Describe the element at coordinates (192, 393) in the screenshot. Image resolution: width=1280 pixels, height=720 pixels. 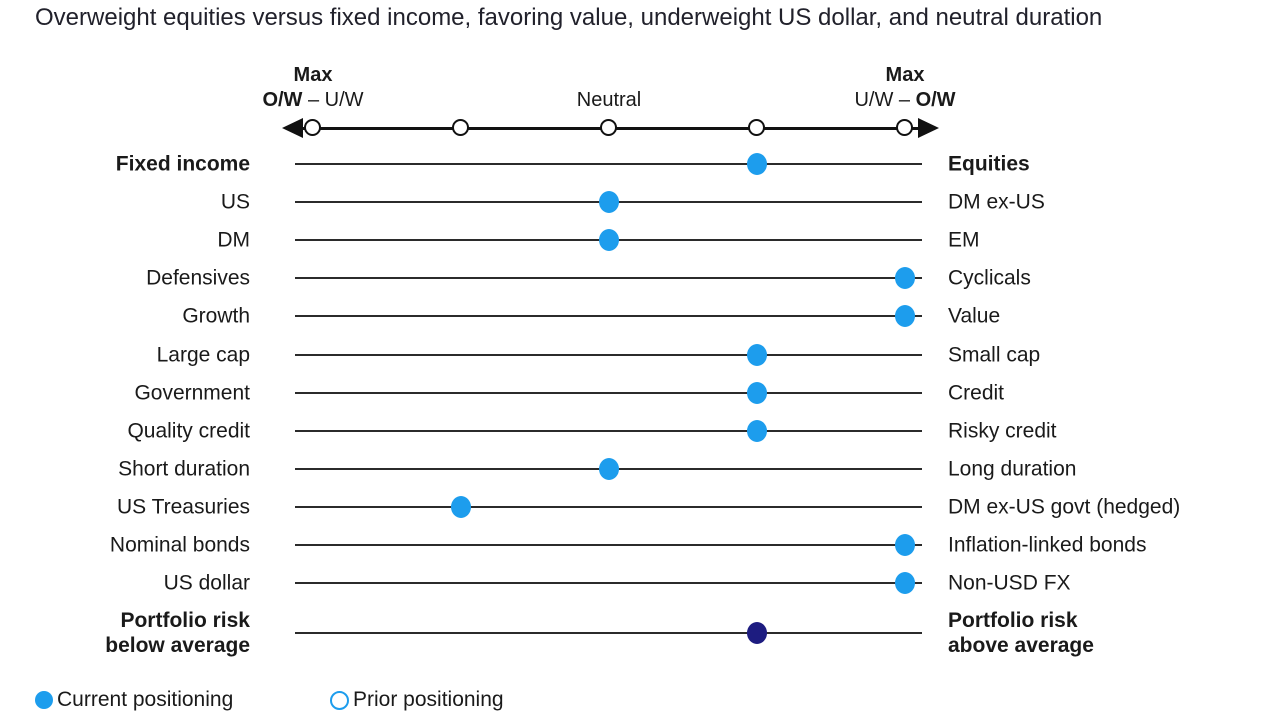
I see `row-left-label: Government` at that location.